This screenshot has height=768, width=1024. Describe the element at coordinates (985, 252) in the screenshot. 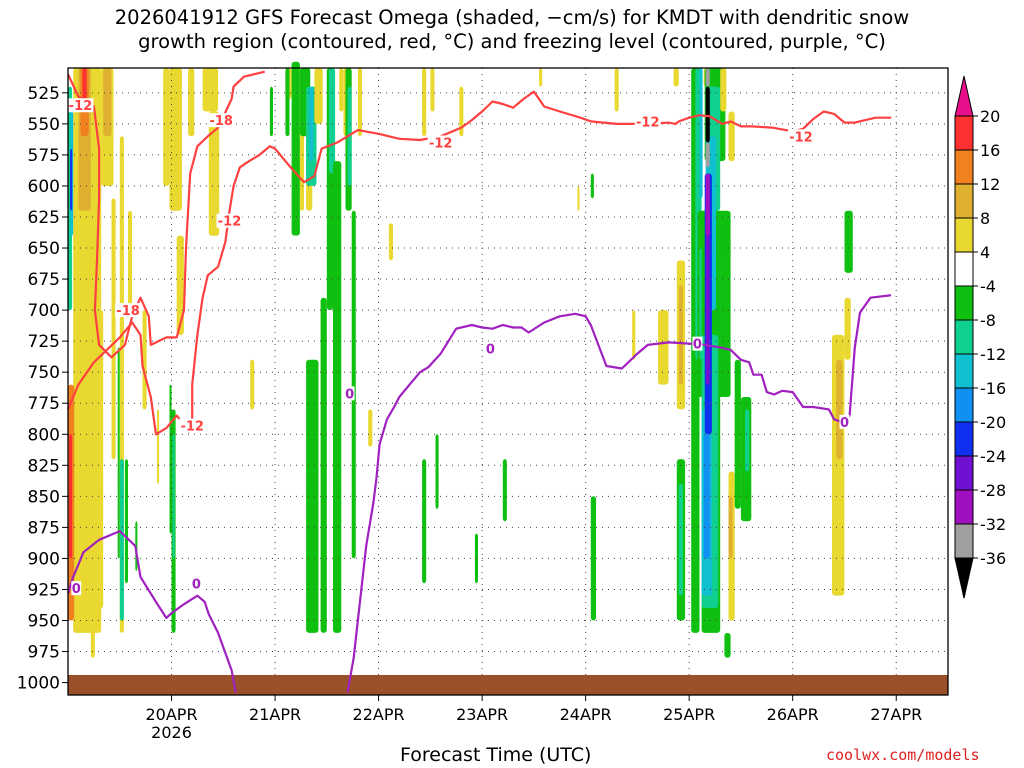

I see `colorbar-label: 4` at that location.